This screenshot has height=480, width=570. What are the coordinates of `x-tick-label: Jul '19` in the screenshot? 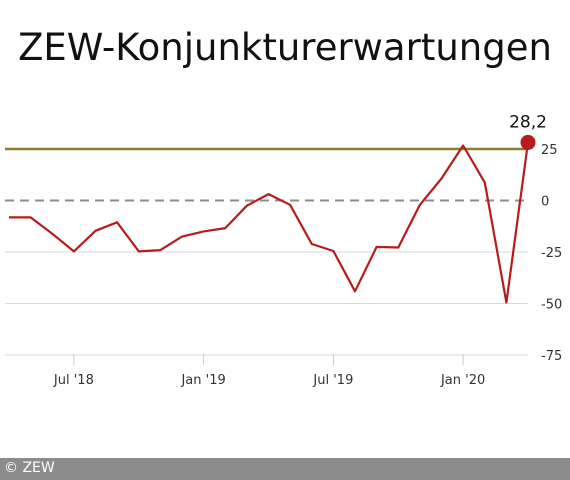 It's located at (332, 380).